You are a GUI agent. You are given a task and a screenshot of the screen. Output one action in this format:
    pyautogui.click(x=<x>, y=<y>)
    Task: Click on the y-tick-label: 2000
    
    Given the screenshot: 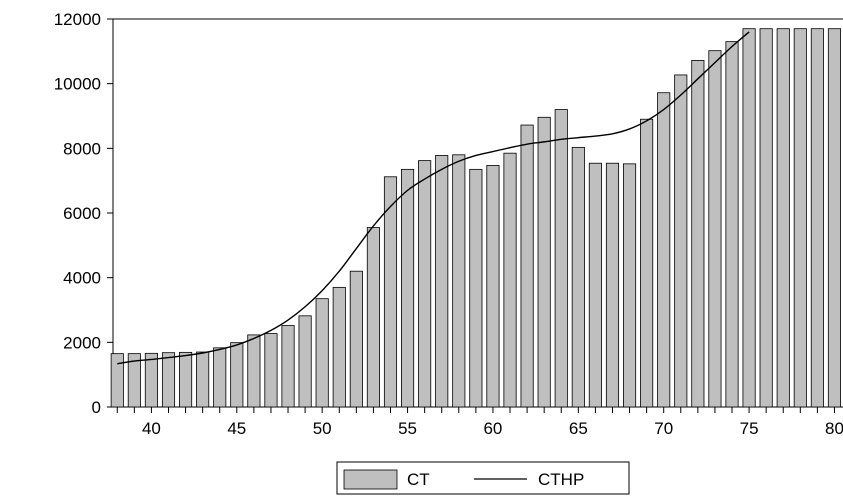 What is the action you would take?
    pyautogui.click(x=82, y=342)
    